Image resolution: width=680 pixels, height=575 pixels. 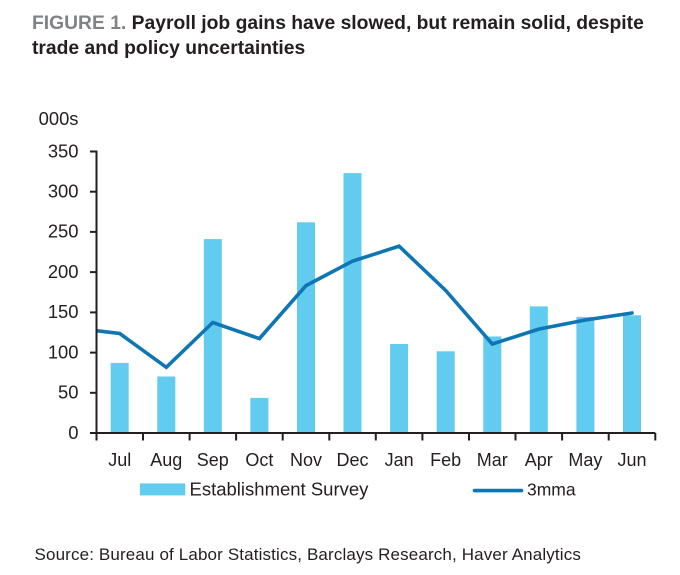 What do you see at coordinates (259, 460) in the screenshot?
I see `svg-text: Oct` at bounding box center [259, 460].